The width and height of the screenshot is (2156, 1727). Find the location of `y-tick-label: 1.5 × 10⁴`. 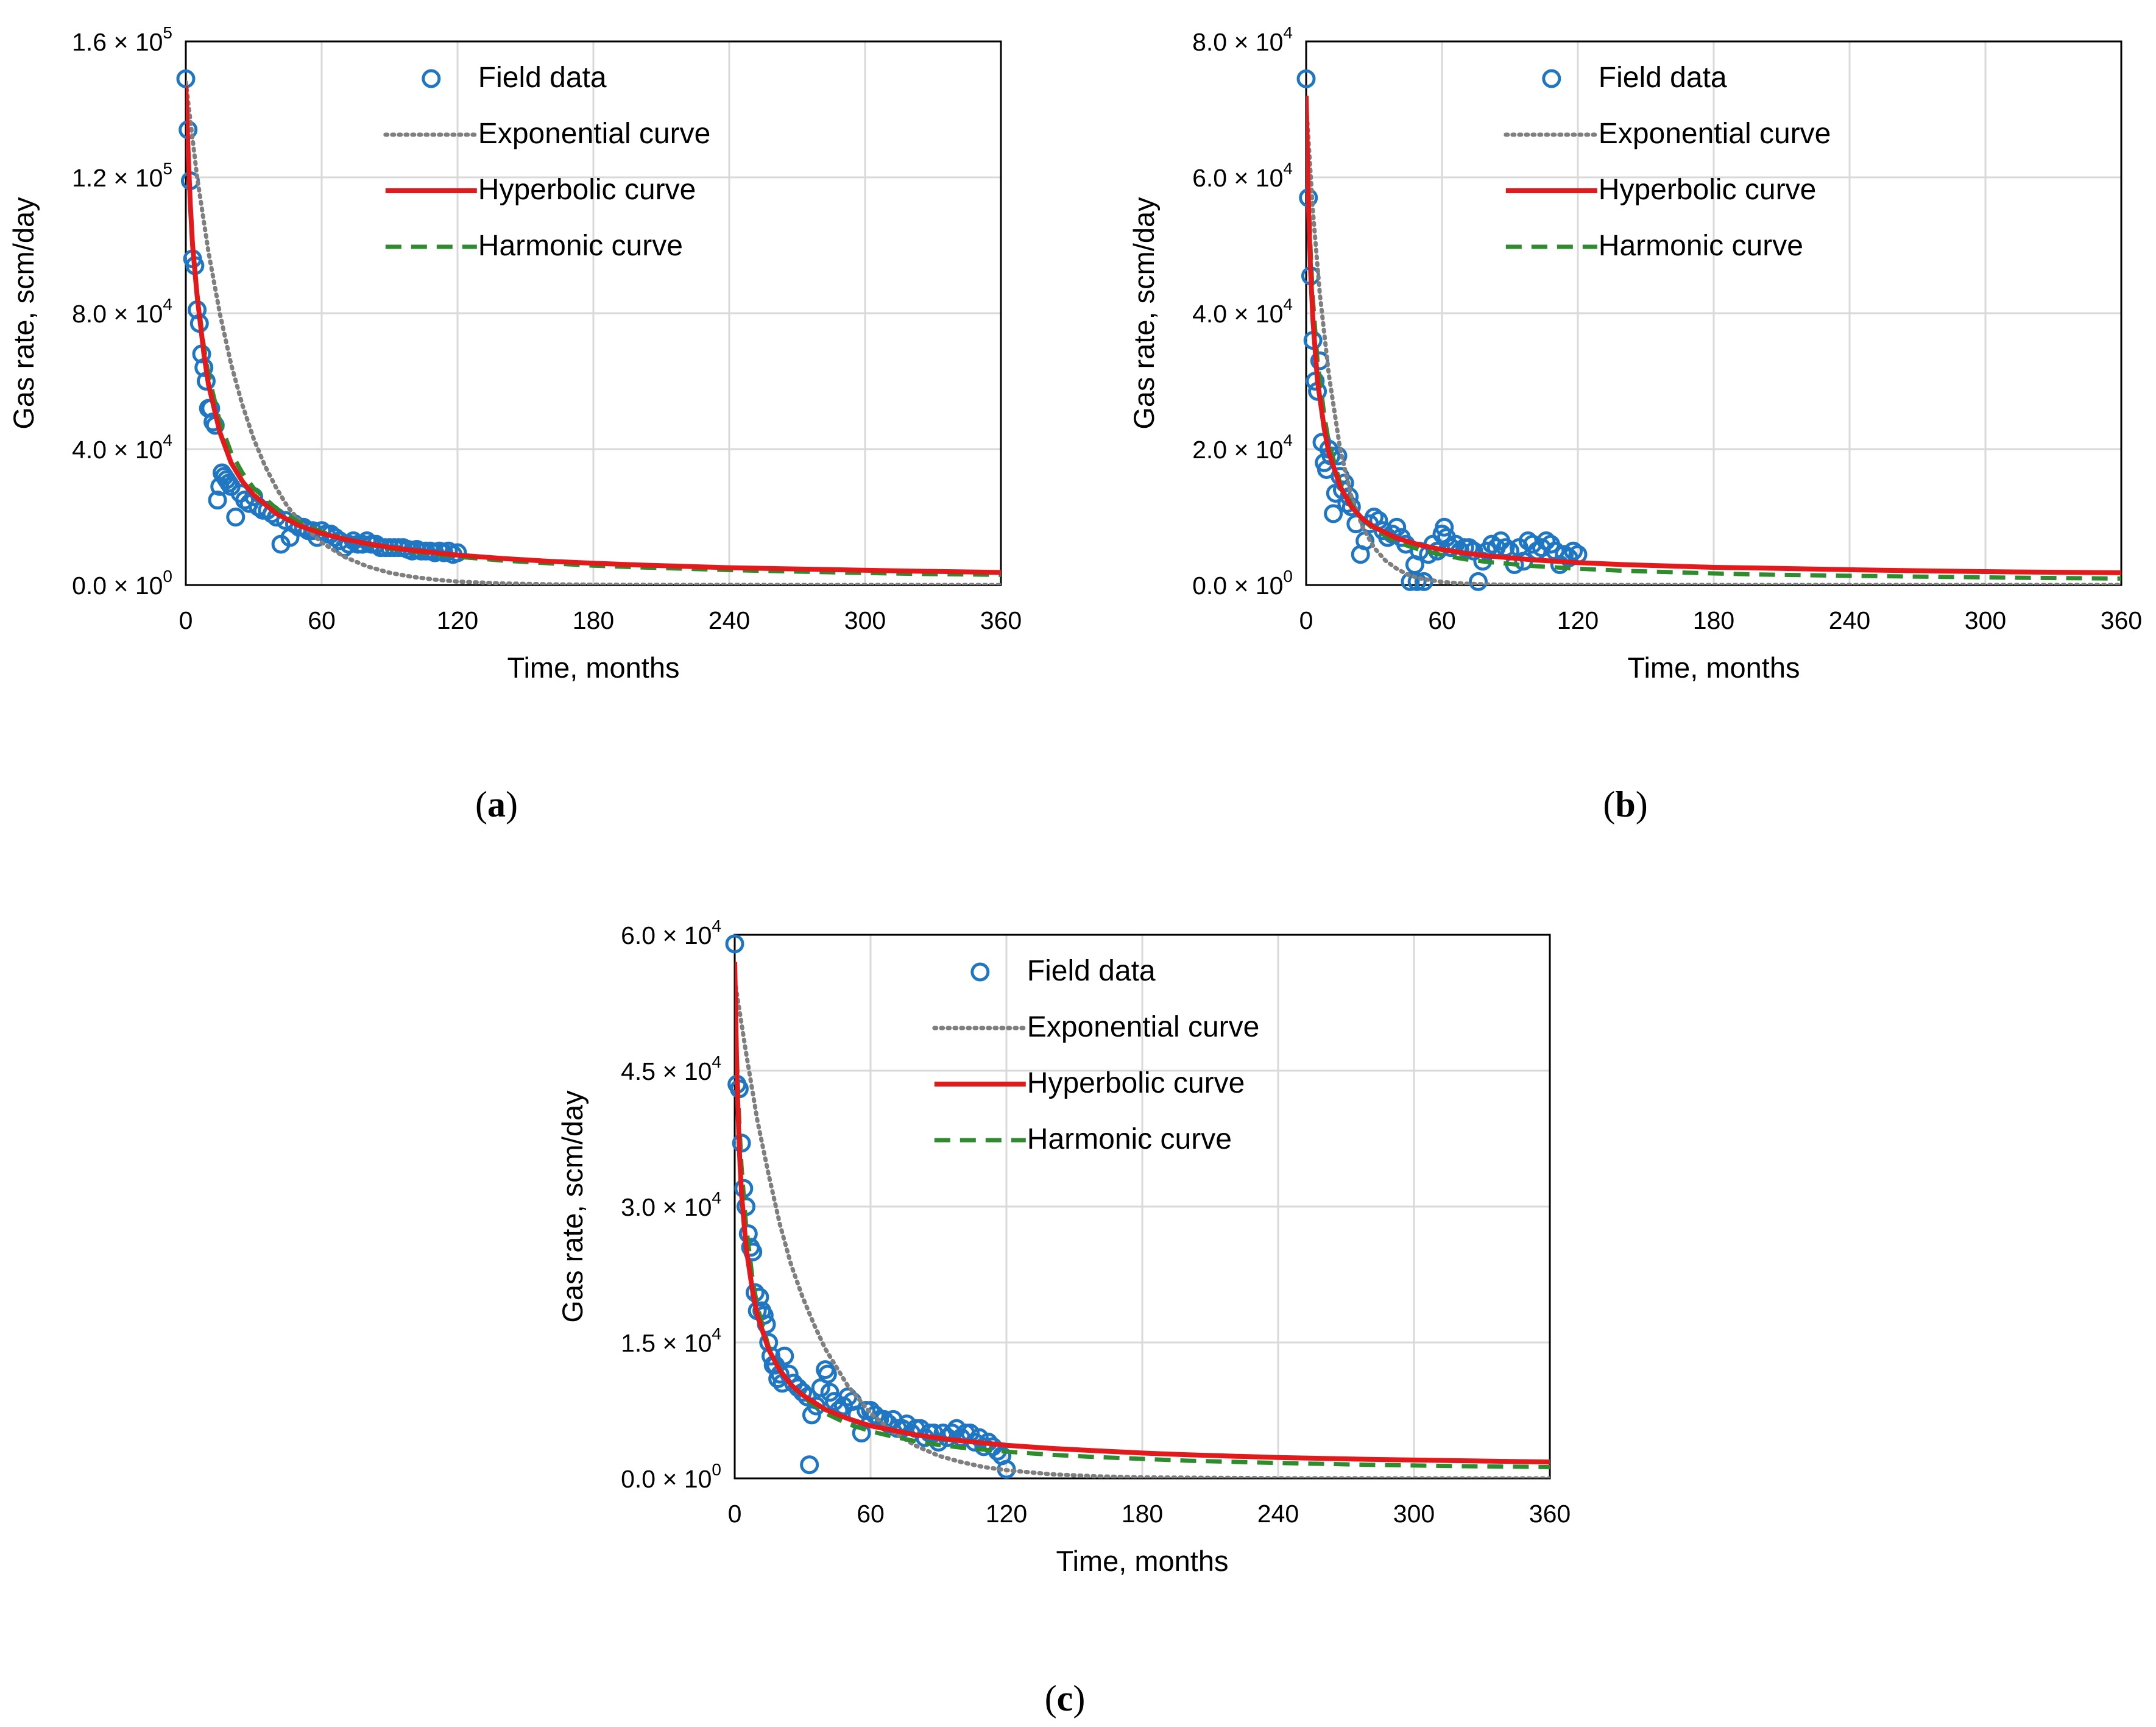

y-tick-label: 1.5 × 10⁴ is located at coordinates (671, 1340).